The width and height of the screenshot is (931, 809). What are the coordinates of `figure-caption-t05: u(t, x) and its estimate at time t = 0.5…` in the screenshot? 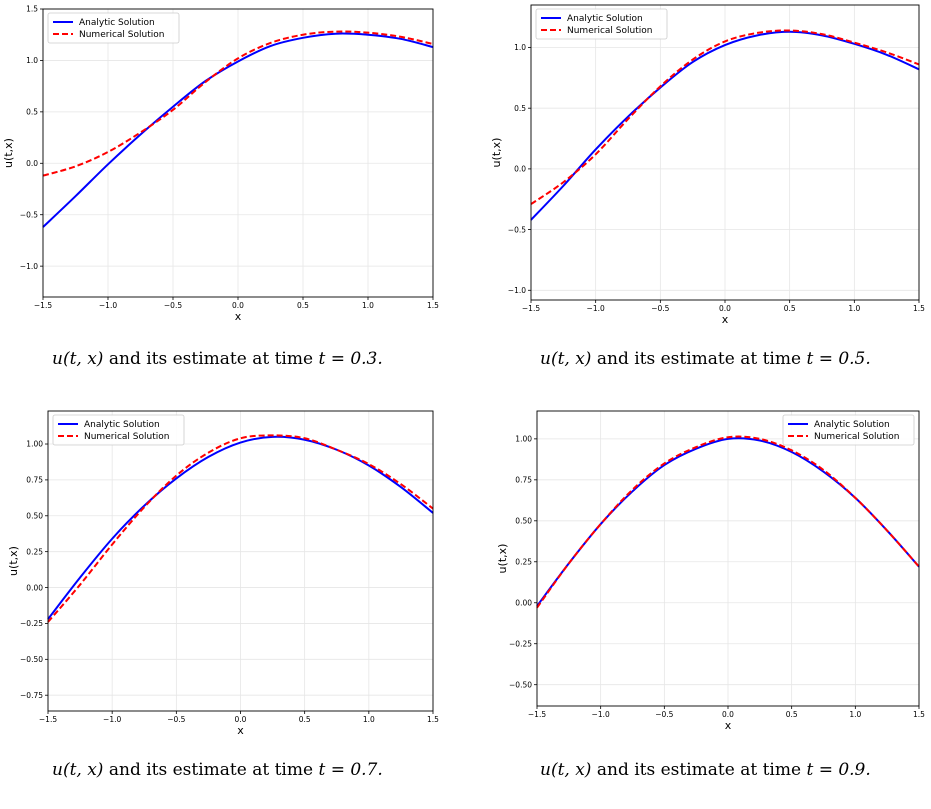 It's located at (705, 359).